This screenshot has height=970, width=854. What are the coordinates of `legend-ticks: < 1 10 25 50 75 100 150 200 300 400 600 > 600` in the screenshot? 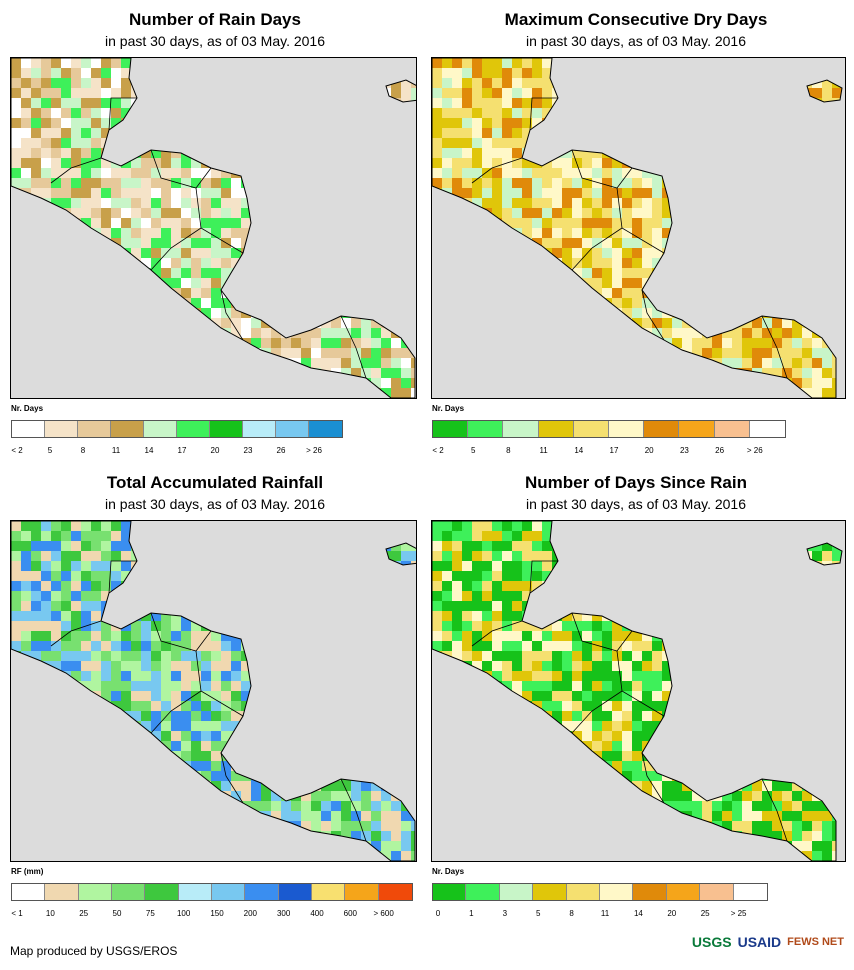 It's located at (211, 915).